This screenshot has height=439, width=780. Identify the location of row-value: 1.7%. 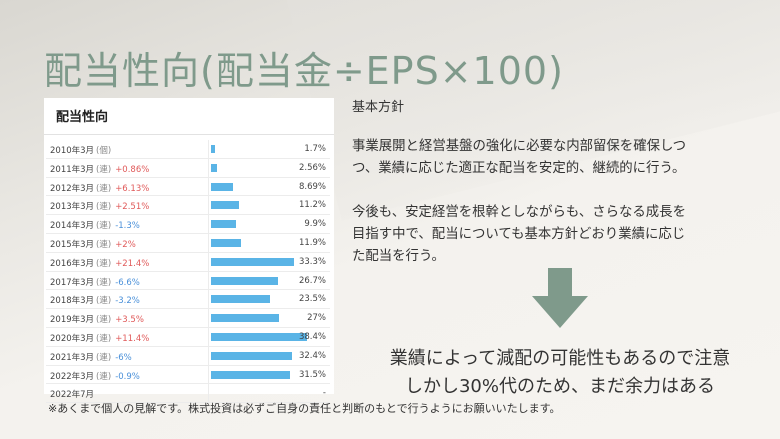
(315, 149).